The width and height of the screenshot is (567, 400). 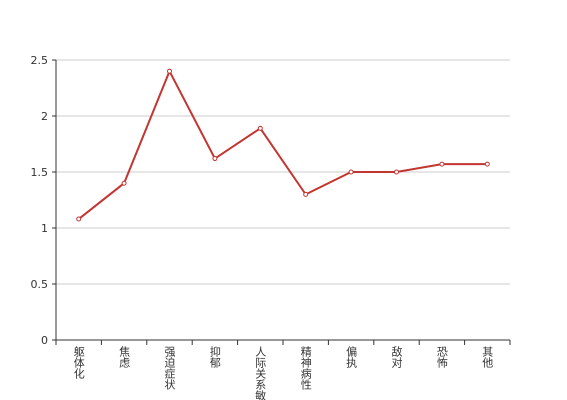 I want to click on x-tick-label: 躯体化, so click(x=78, y=363).